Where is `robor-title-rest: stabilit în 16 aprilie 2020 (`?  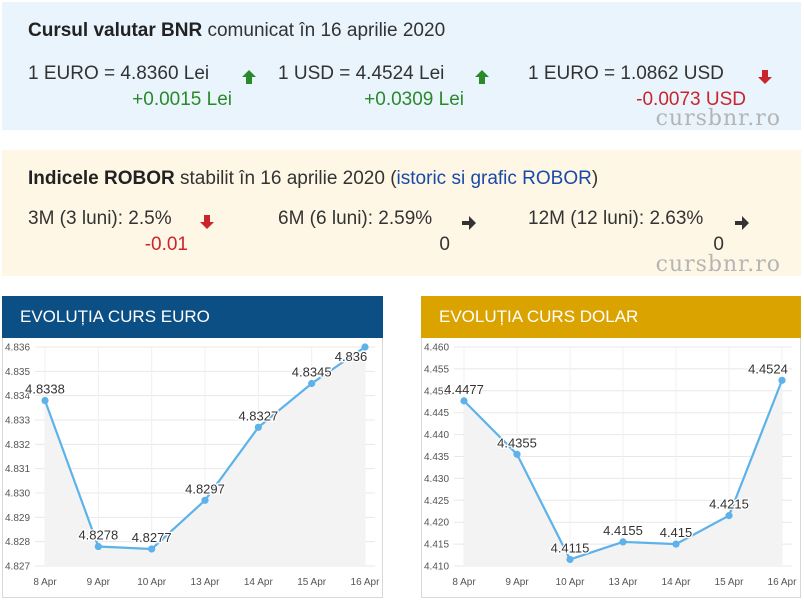 robor-title-rest: stabilit în 16 aprilie 2020 ( is located at coordinates (285, 178).